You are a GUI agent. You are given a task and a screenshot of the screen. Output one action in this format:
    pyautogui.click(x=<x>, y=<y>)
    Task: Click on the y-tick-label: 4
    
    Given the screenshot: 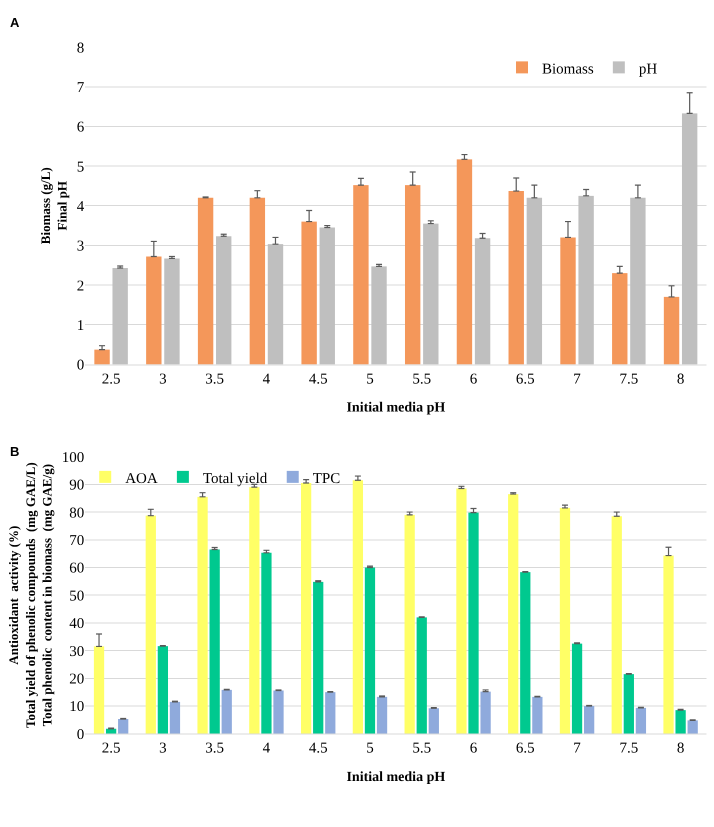 What is the action you would take?
    pyautogui.click(x=80, y=206)
    